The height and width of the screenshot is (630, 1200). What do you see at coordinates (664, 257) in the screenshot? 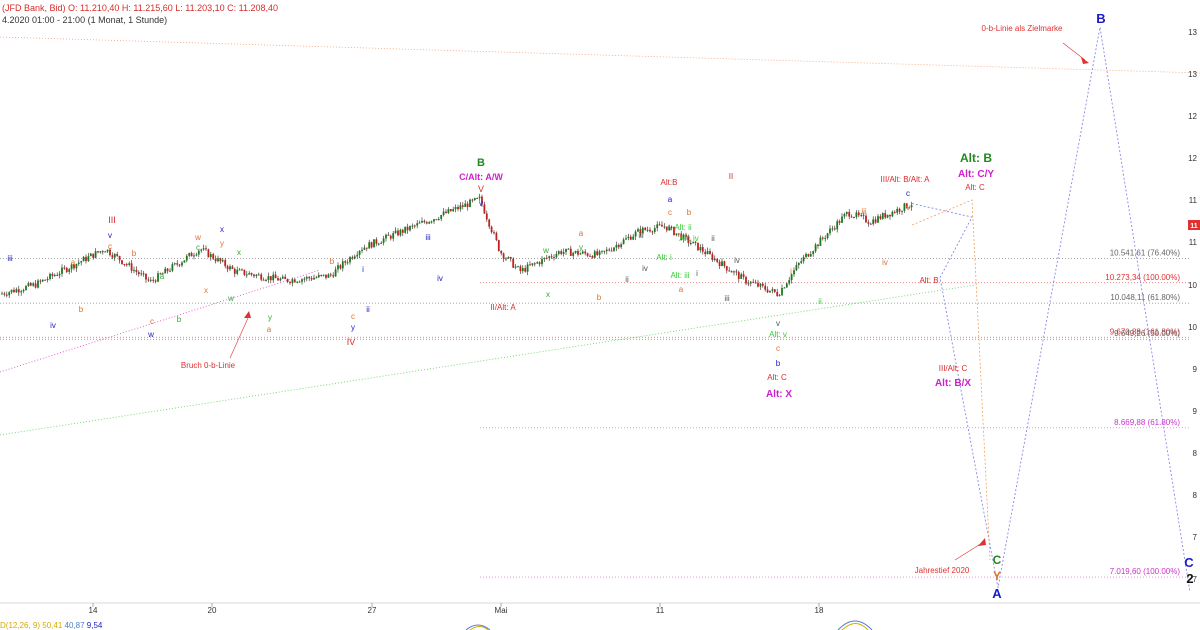
I see `wave-label: Alt: i` at bounding box center [664, 257].